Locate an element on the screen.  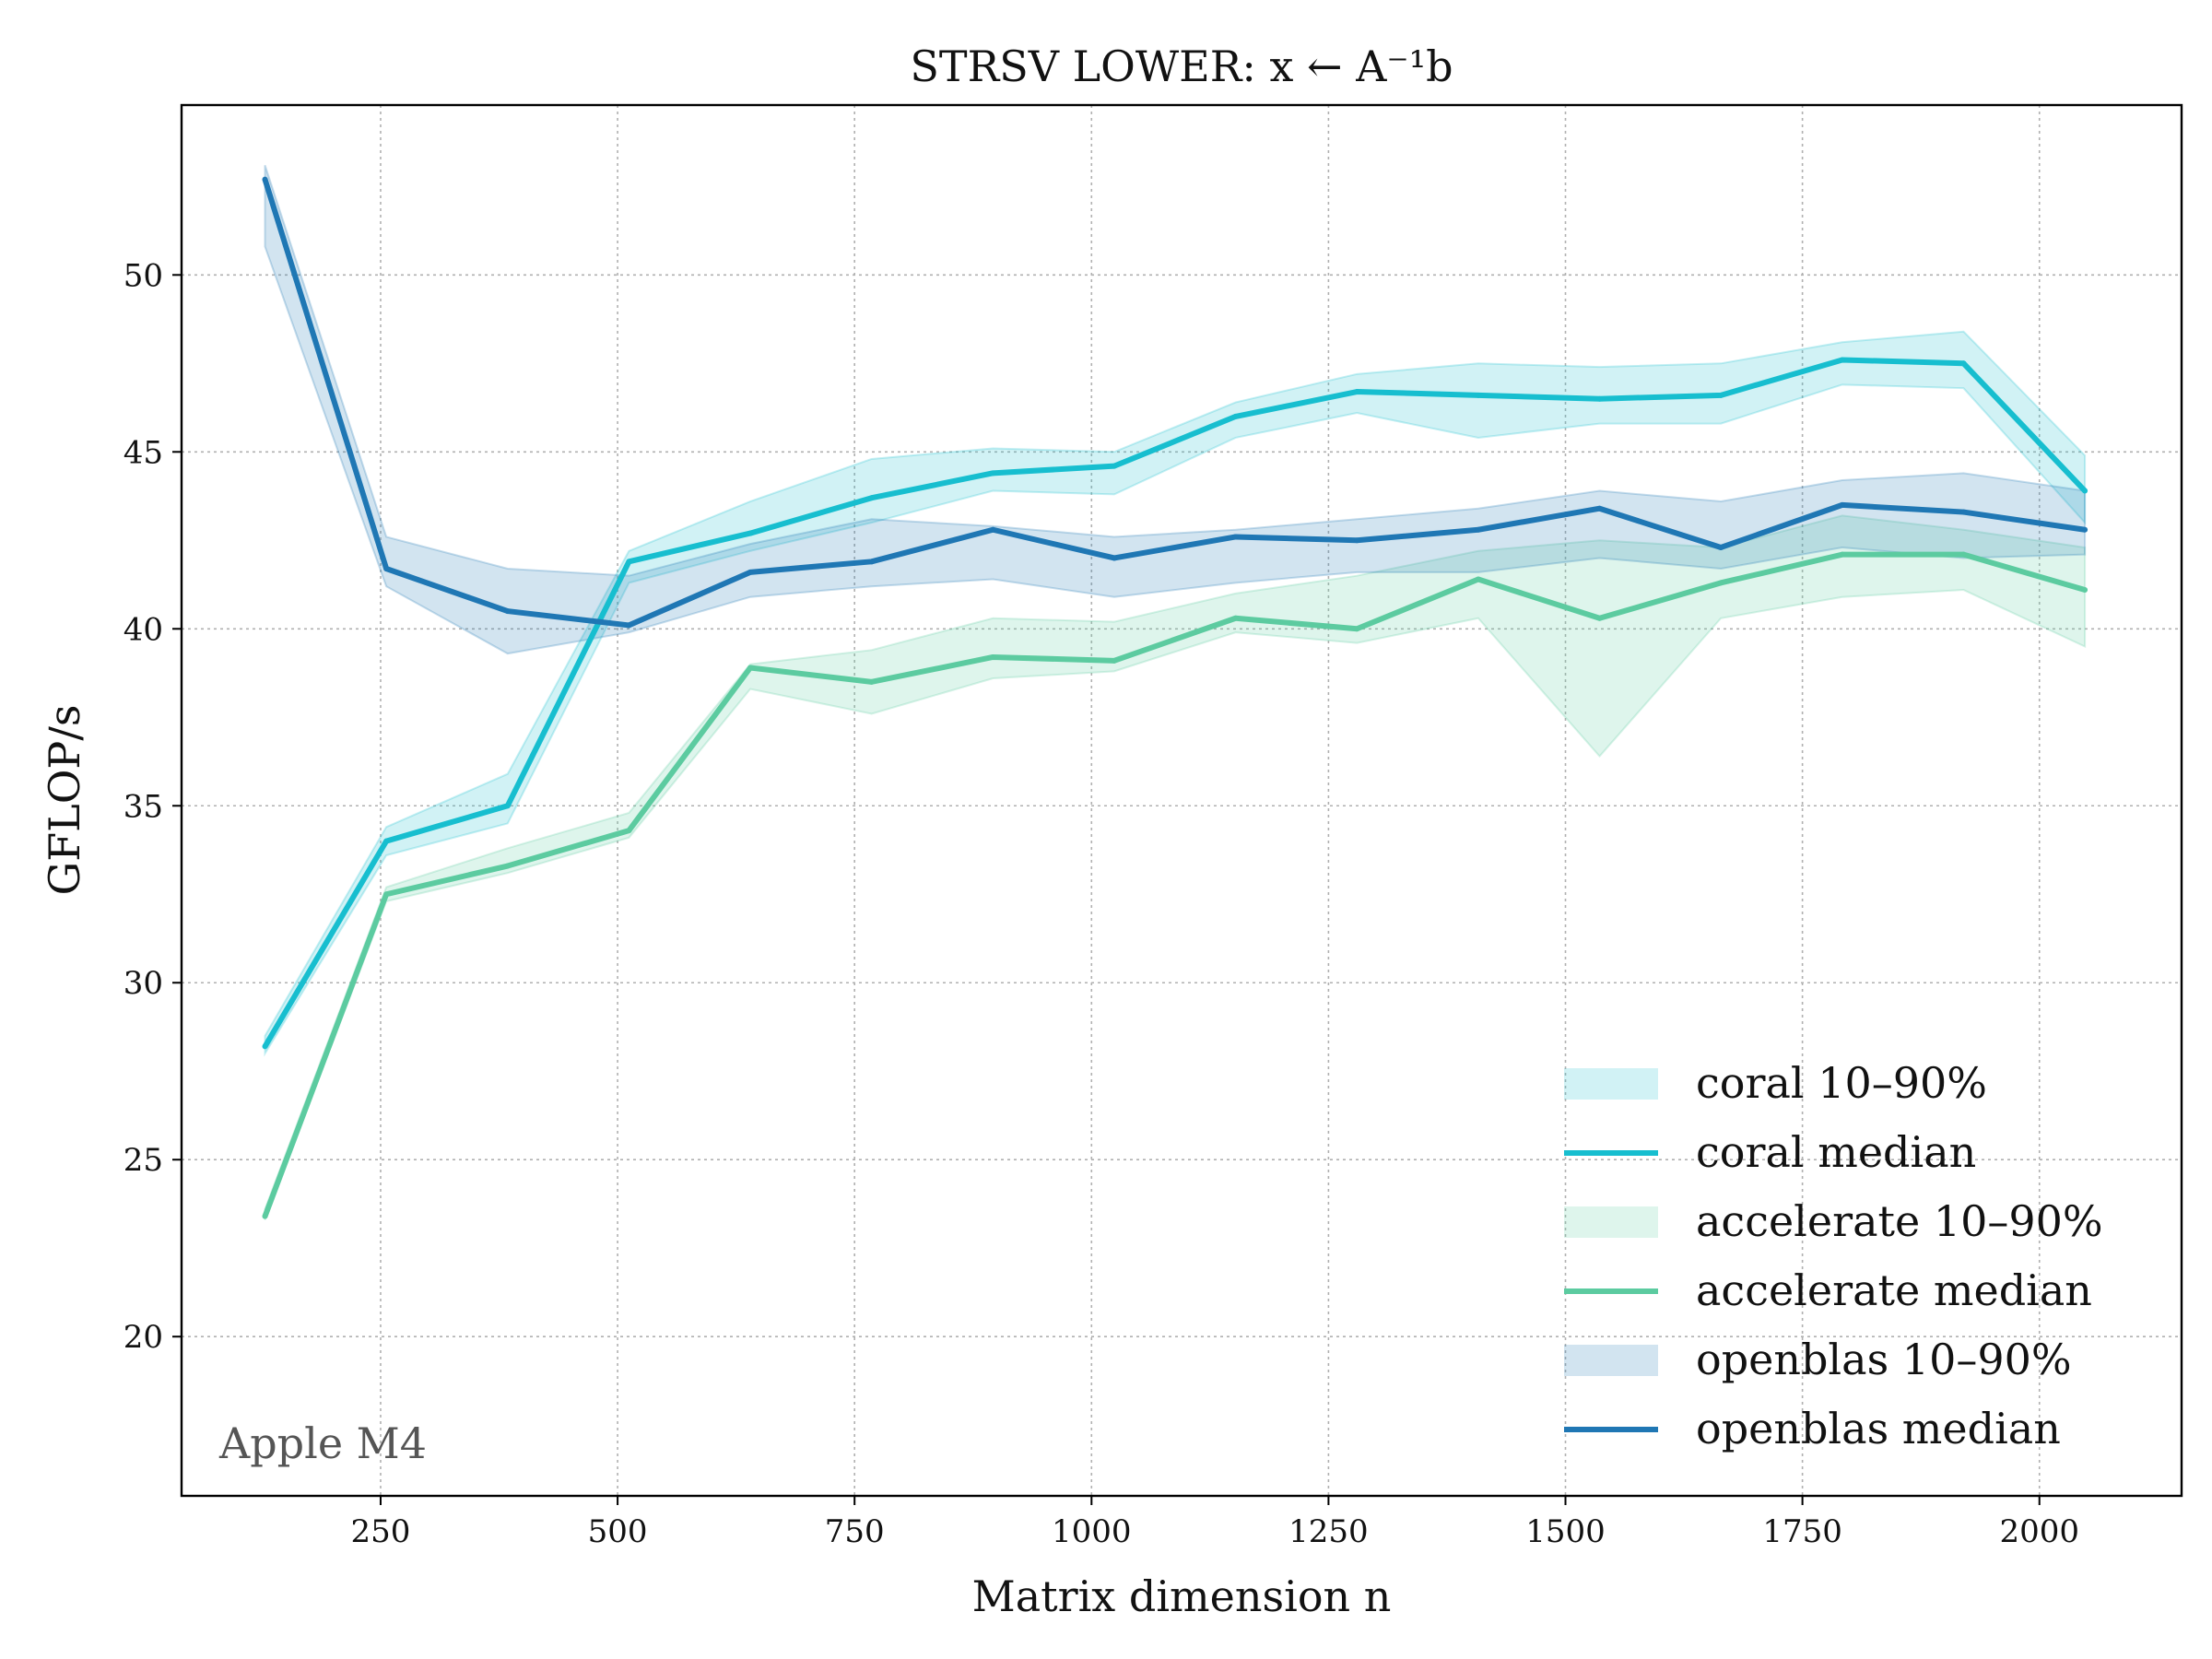
legend-entry: openblas 10–90% is located at coordinates (1818, 1359).